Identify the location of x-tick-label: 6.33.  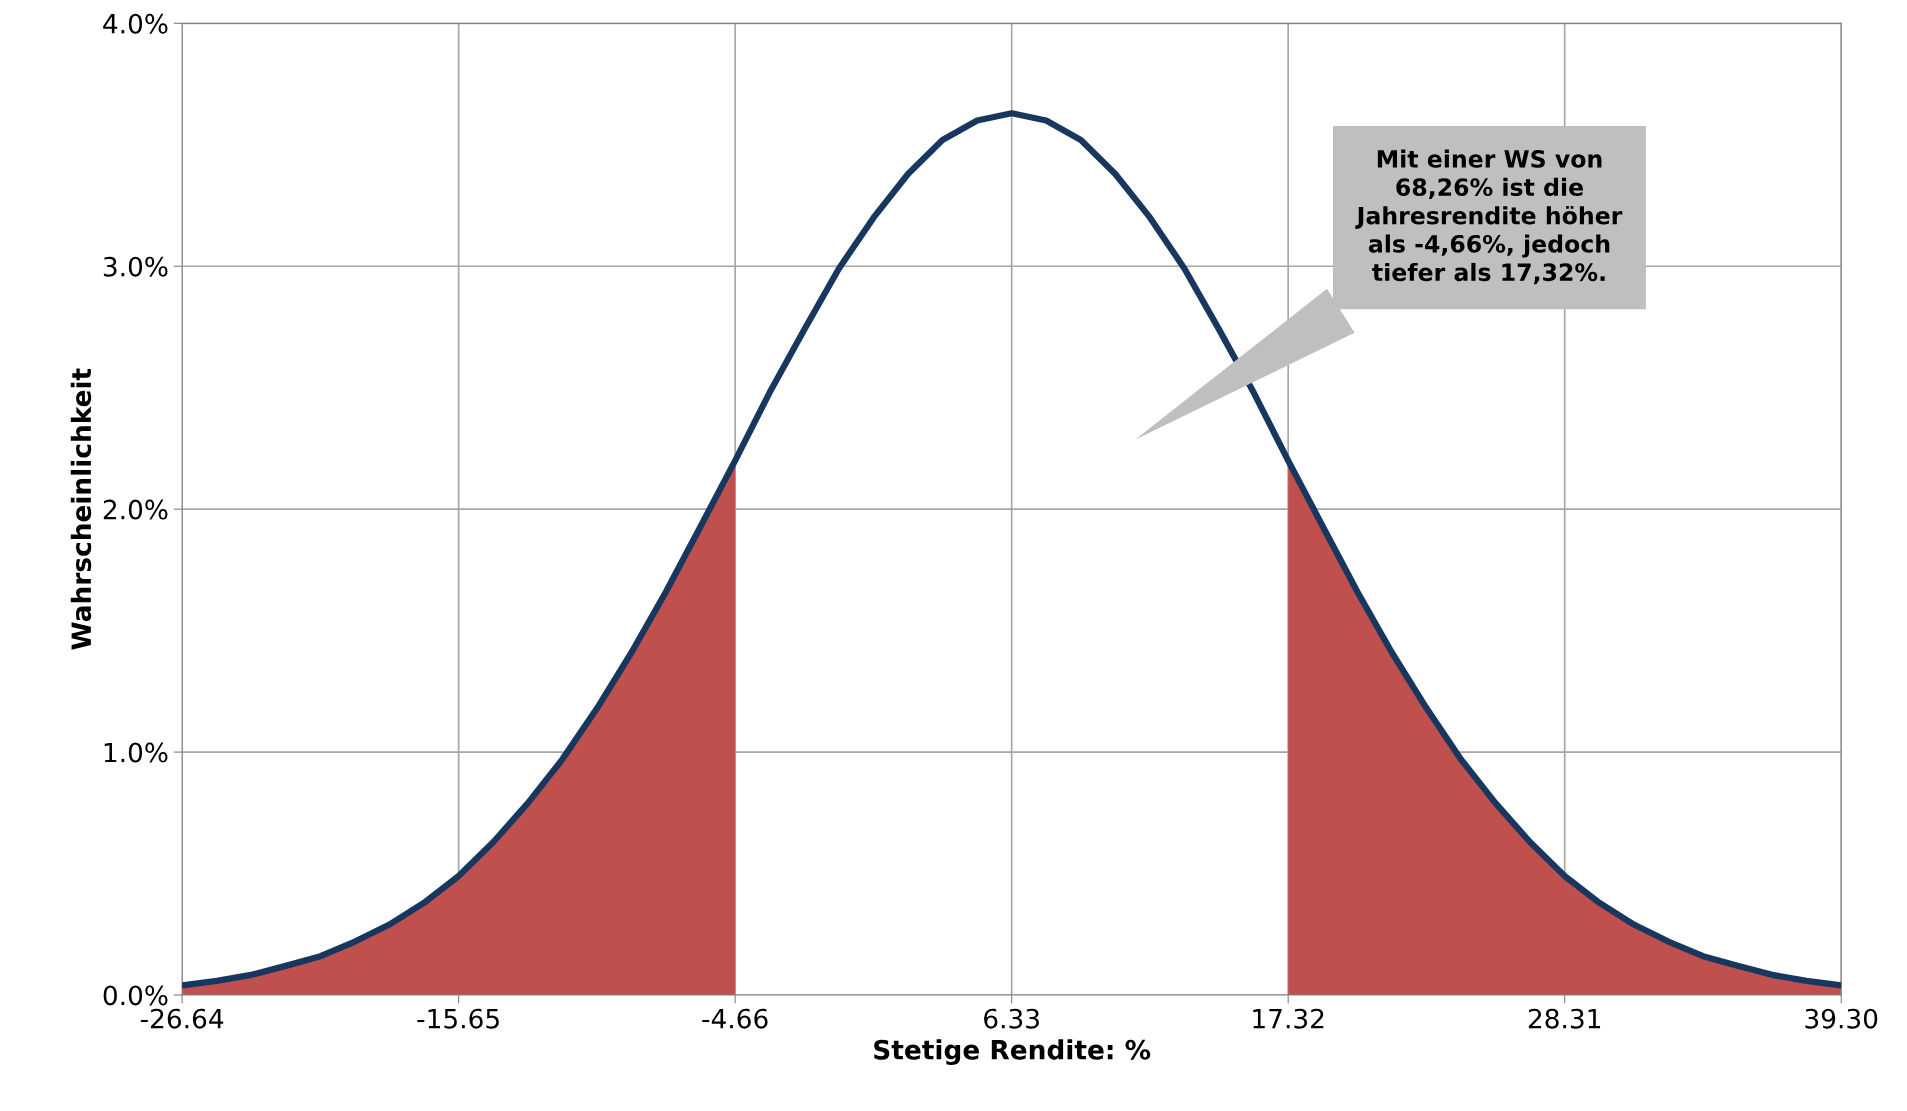
(1011, 1018).